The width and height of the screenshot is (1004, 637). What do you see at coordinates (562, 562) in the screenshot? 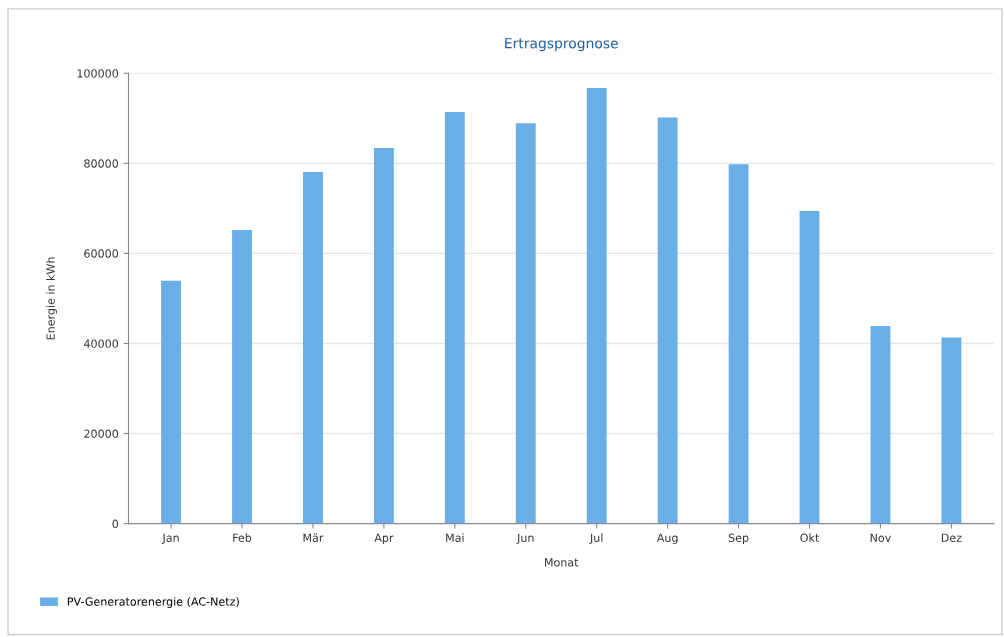
I see `x-axis-title: Monat` at bounding box center [562, 562].